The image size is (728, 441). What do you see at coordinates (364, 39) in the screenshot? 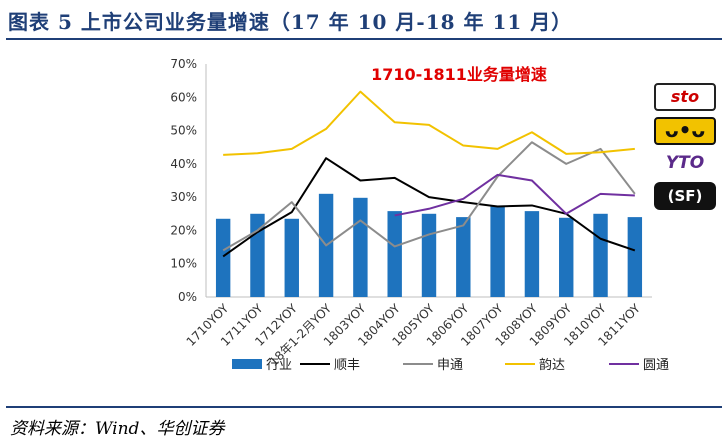
I see `header-rule` at bounding box center [364, 39].